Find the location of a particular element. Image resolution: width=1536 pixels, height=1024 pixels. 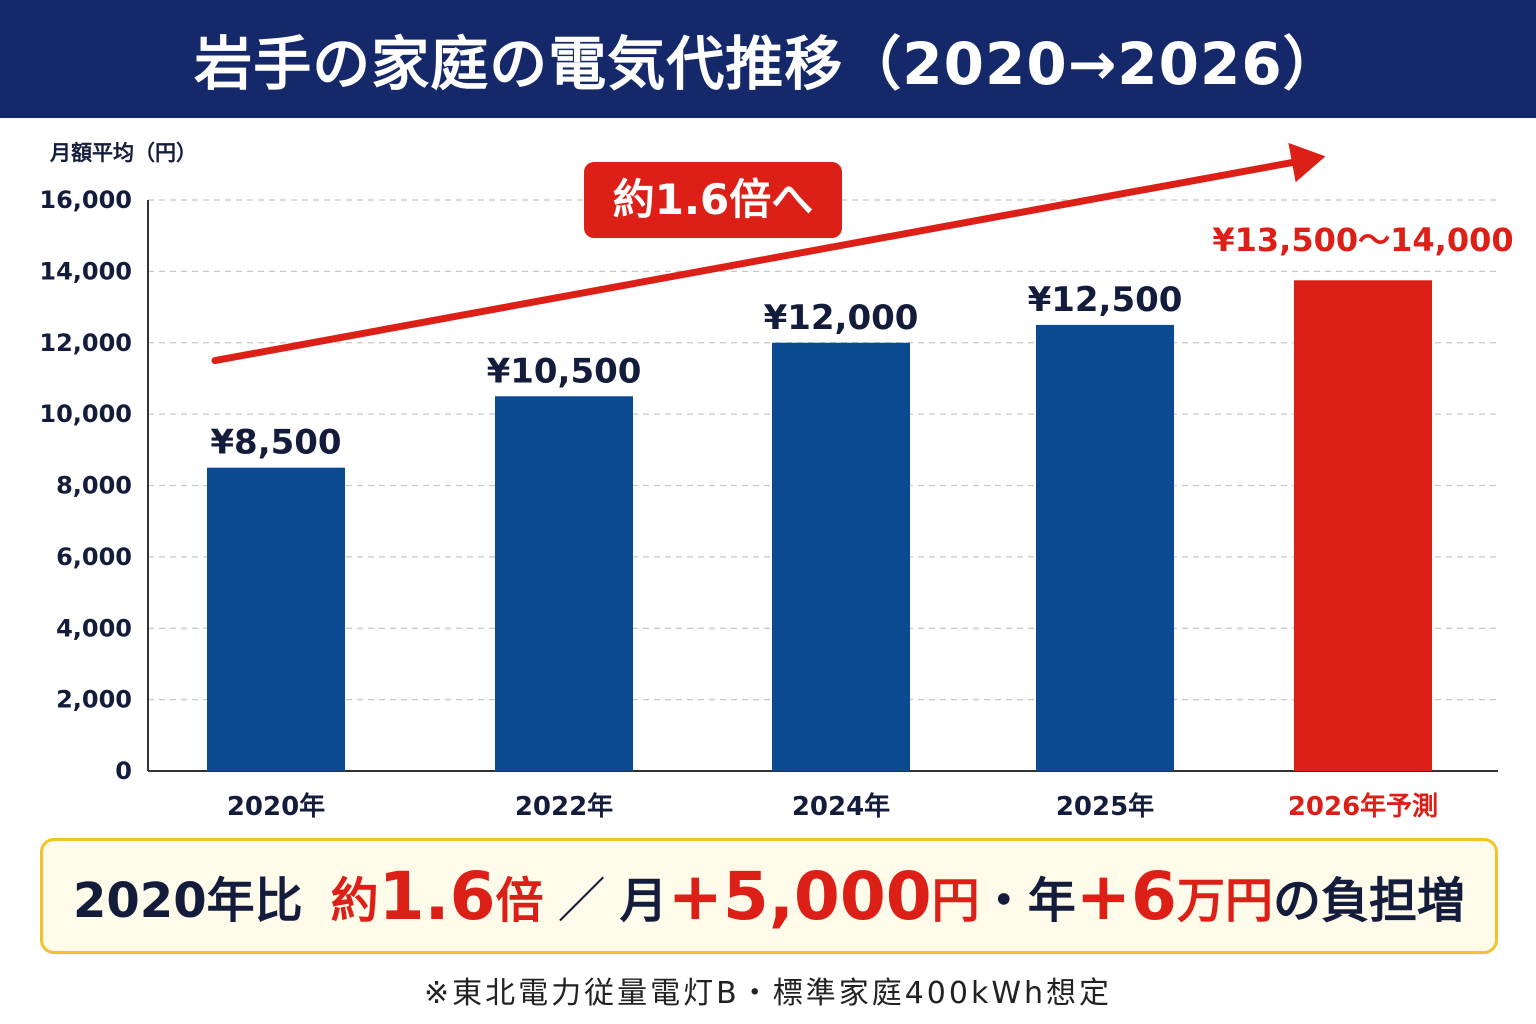

x-tick-label: 2024年 is located at coordinates (841, 806).